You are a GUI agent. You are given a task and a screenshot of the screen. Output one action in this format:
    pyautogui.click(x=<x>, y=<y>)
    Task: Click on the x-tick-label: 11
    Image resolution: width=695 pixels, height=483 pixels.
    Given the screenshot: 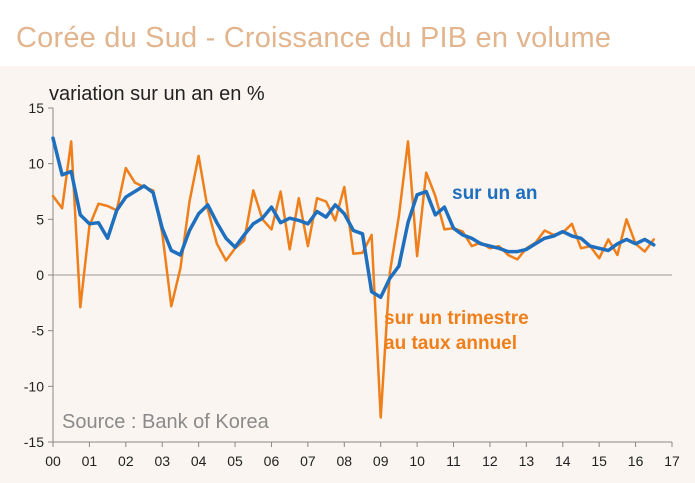 What is the action you would take?
    pyautogui.click(x=453, y=461)
    